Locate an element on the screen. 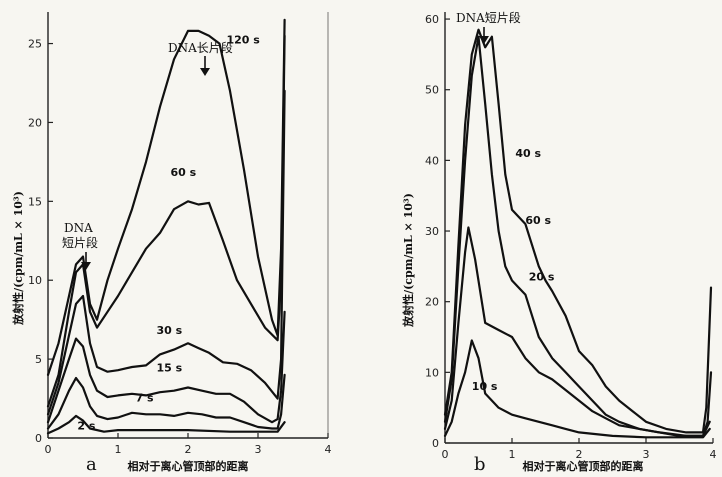 The height and width of the screenshot is (477, 722). panel-b-letter: b is located at coordinates (480, 464).